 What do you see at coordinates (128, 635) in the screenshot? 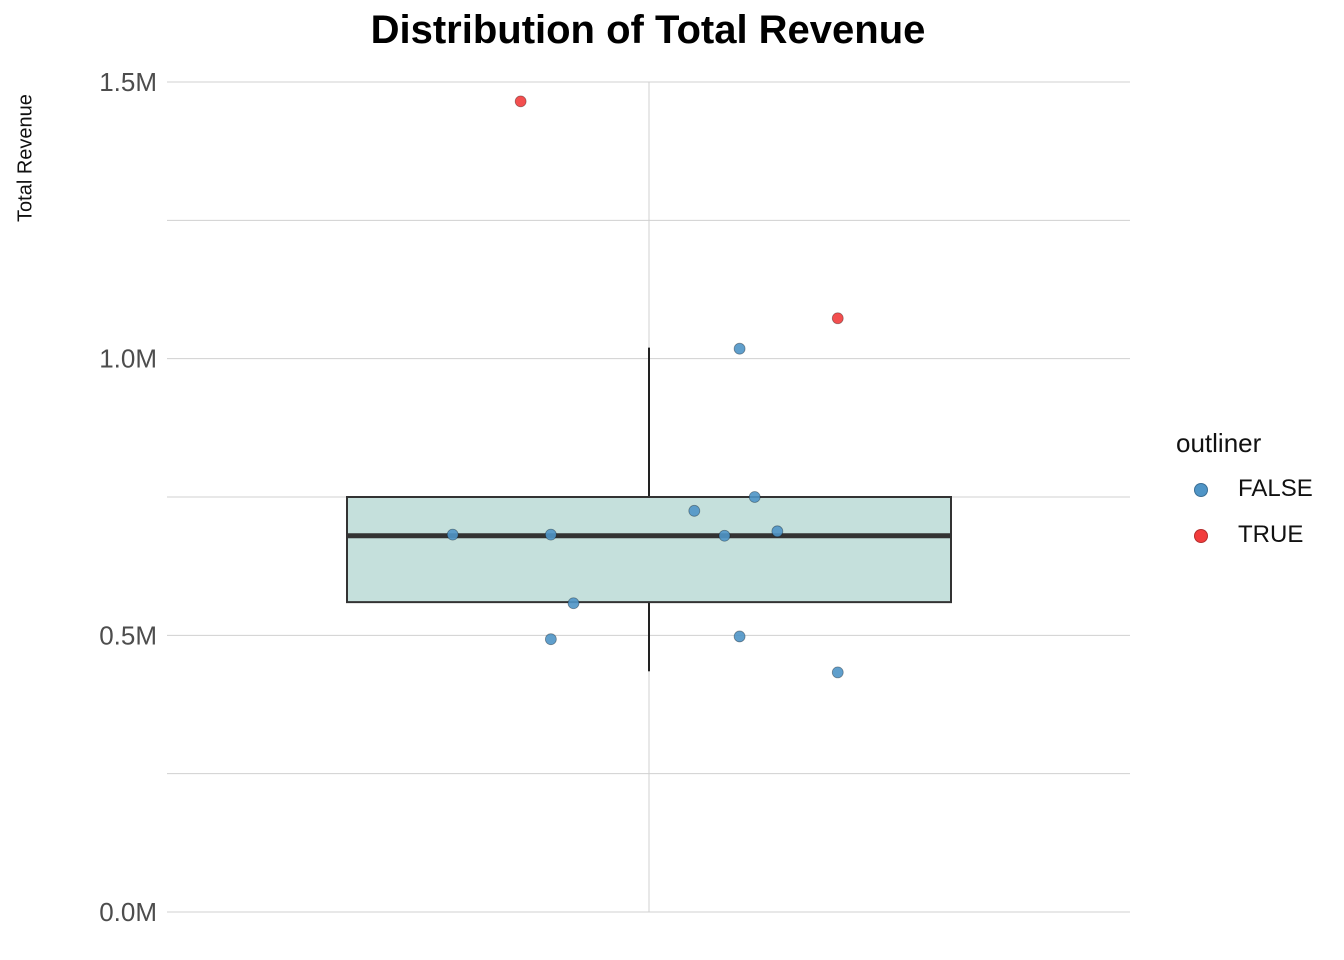
I see `y-tick-label: 0.5M` at bounding box center [128, 635].